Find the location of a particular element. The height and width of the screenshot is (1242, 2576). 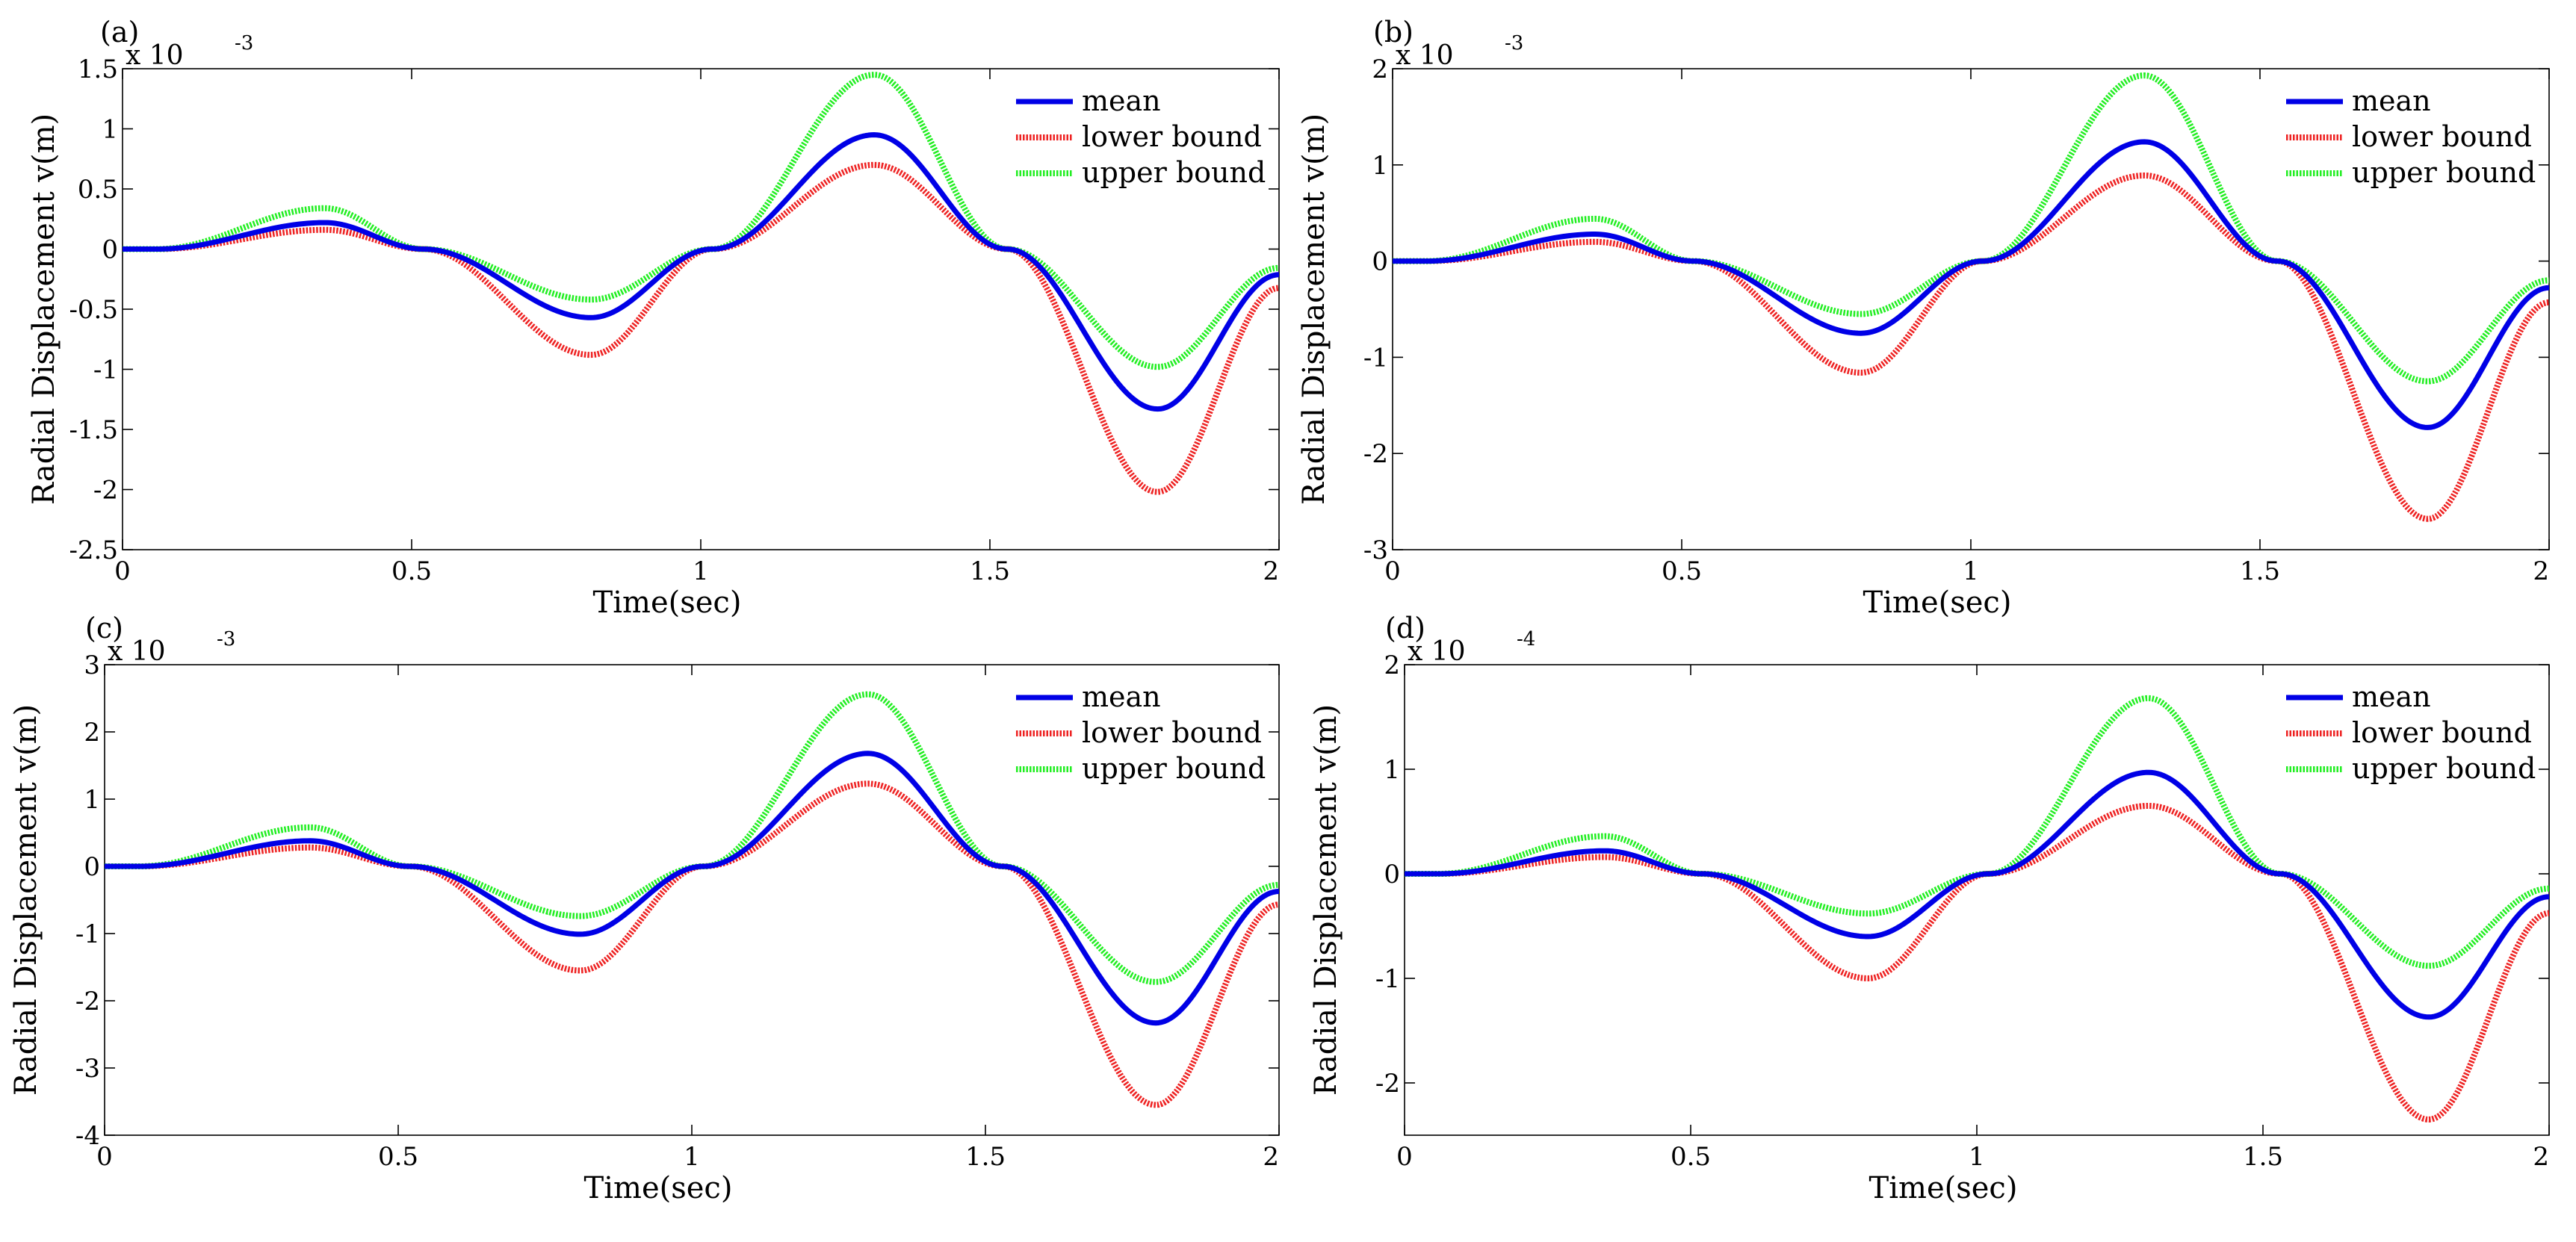

y-tick-label: -1.5 is located at coordinates (93, 430).